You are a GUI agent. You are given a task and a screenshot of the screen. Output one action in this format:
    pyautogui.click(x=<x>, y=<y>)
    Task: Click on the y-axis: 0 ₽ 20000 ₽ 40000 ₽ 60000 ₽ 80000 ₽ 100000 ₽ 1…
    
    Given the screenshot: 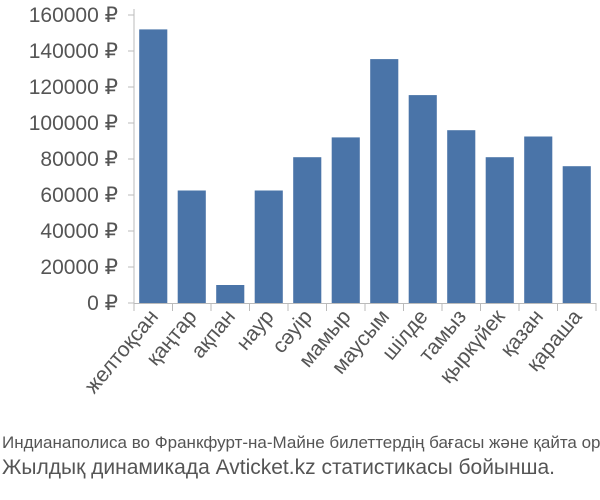 What is the action you would take?
    pyautogui.click(x=82, y=159)
    